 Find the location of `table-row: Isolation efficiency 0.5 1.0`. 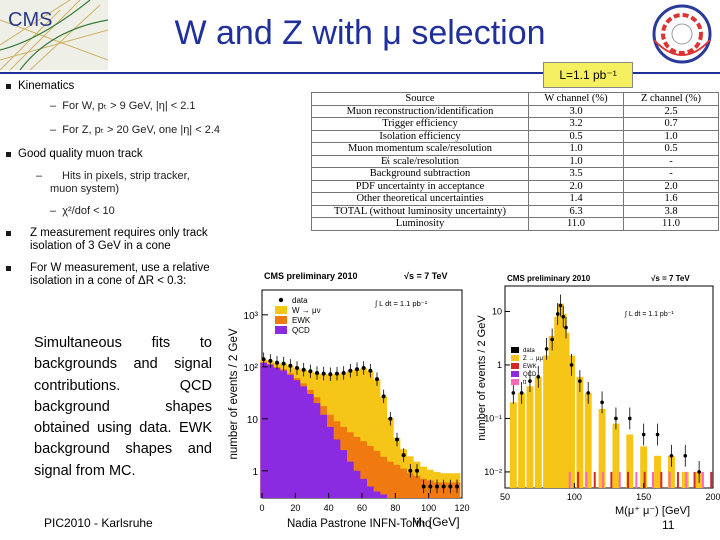

table-row: Isolation efficiency 0.5 1.0 is located at coordinates (515, 136).